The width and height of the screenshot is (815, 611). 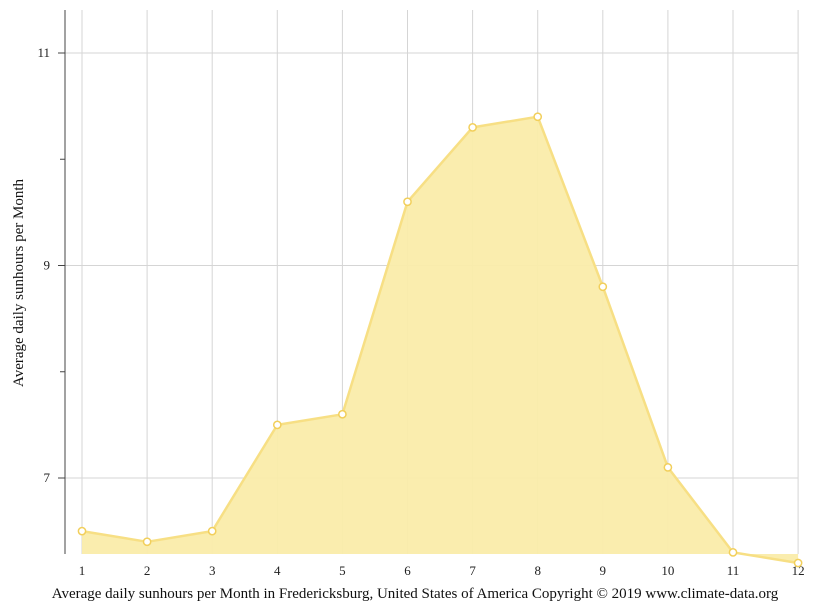 What do you see at coordinates (342, 570) in the screenshot?
I see `x-tick-label-5: 5` at bounding box center [342, 570].